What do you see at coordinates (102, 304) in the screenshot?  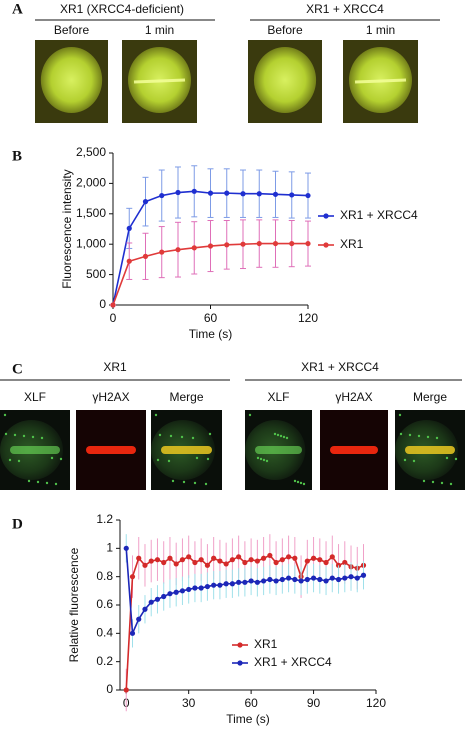 I see `y-tick-label: 0` at bounding box center [102, 304].